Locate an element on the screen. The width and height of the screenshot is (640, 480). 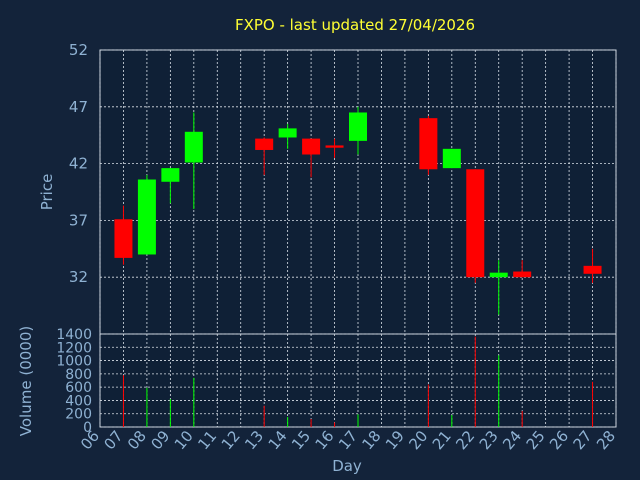
x-tick-label: 27 is located at coordinates (583, 440).